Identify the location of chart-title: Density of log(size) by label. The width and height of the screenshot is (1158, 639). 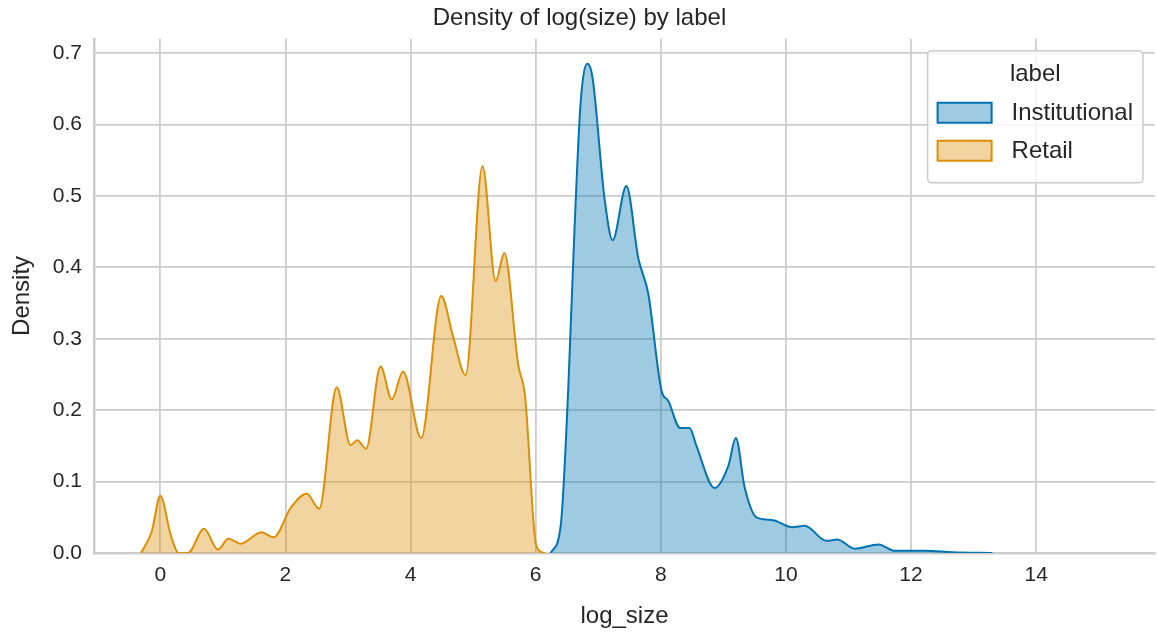
(579, 17).